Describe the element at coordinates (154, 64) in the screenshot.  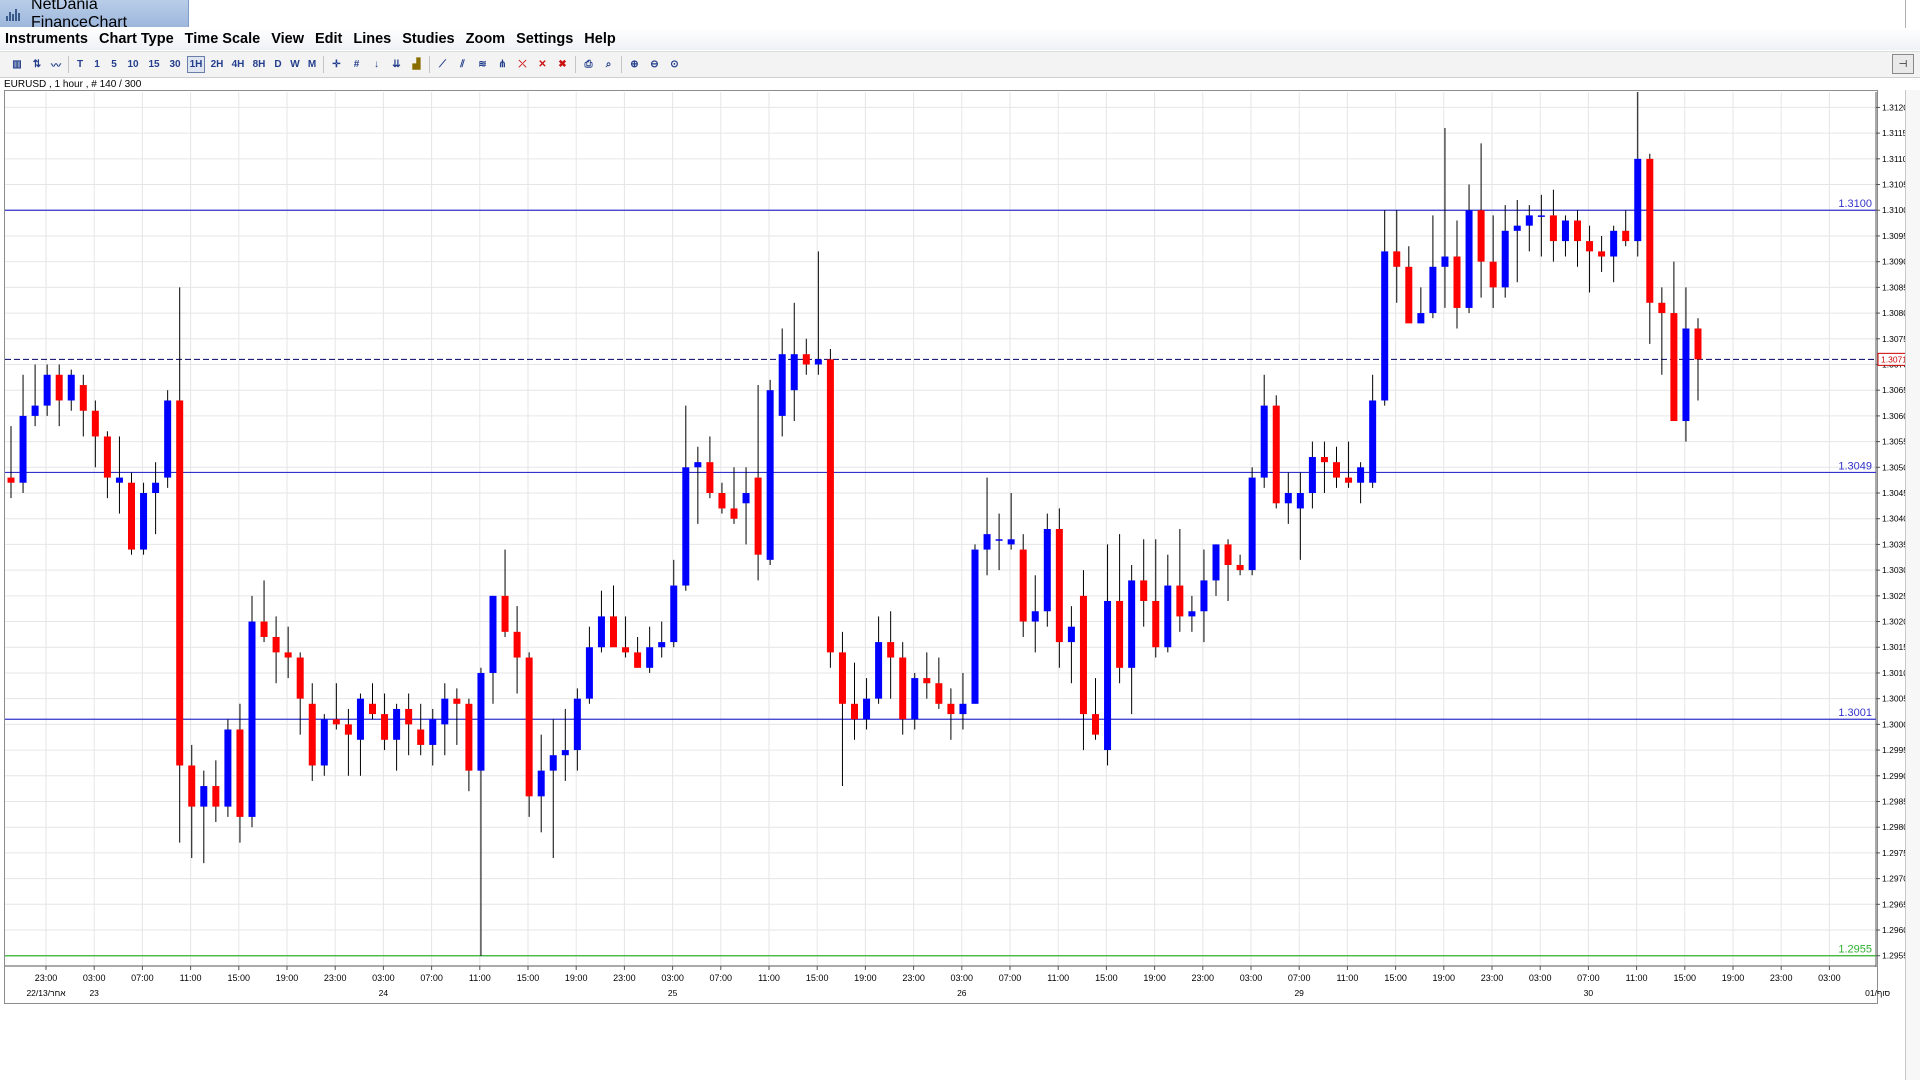
I see `period-button-15: 15` at that location.